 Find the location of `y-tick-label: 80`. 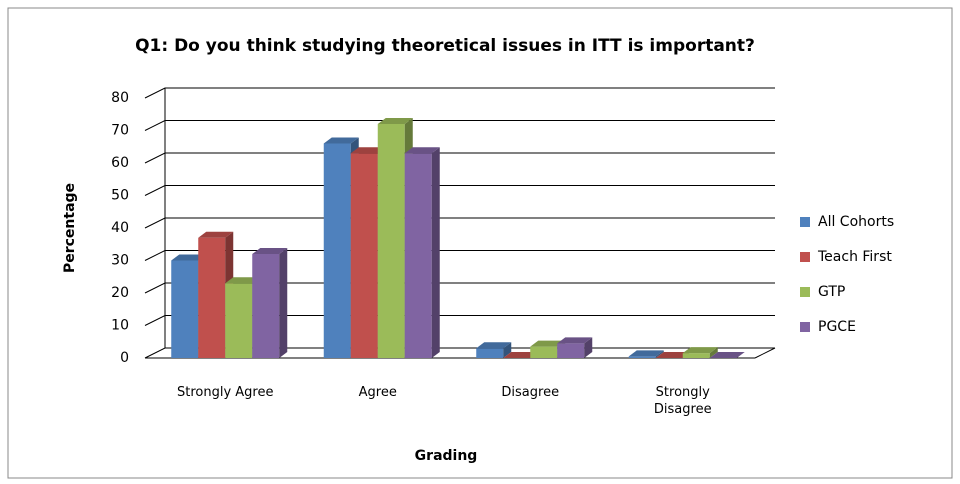

y-tick-label: 80 is located at coordinates (120, 98).